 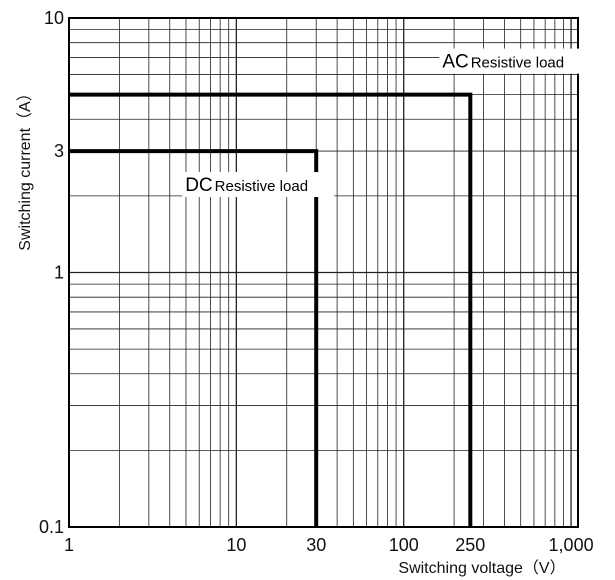 What do you see at coordinates (481, 568) in the screenshot?
I see `x-axis-title: Switching voltage（V）` at bounding box center [481, 568].